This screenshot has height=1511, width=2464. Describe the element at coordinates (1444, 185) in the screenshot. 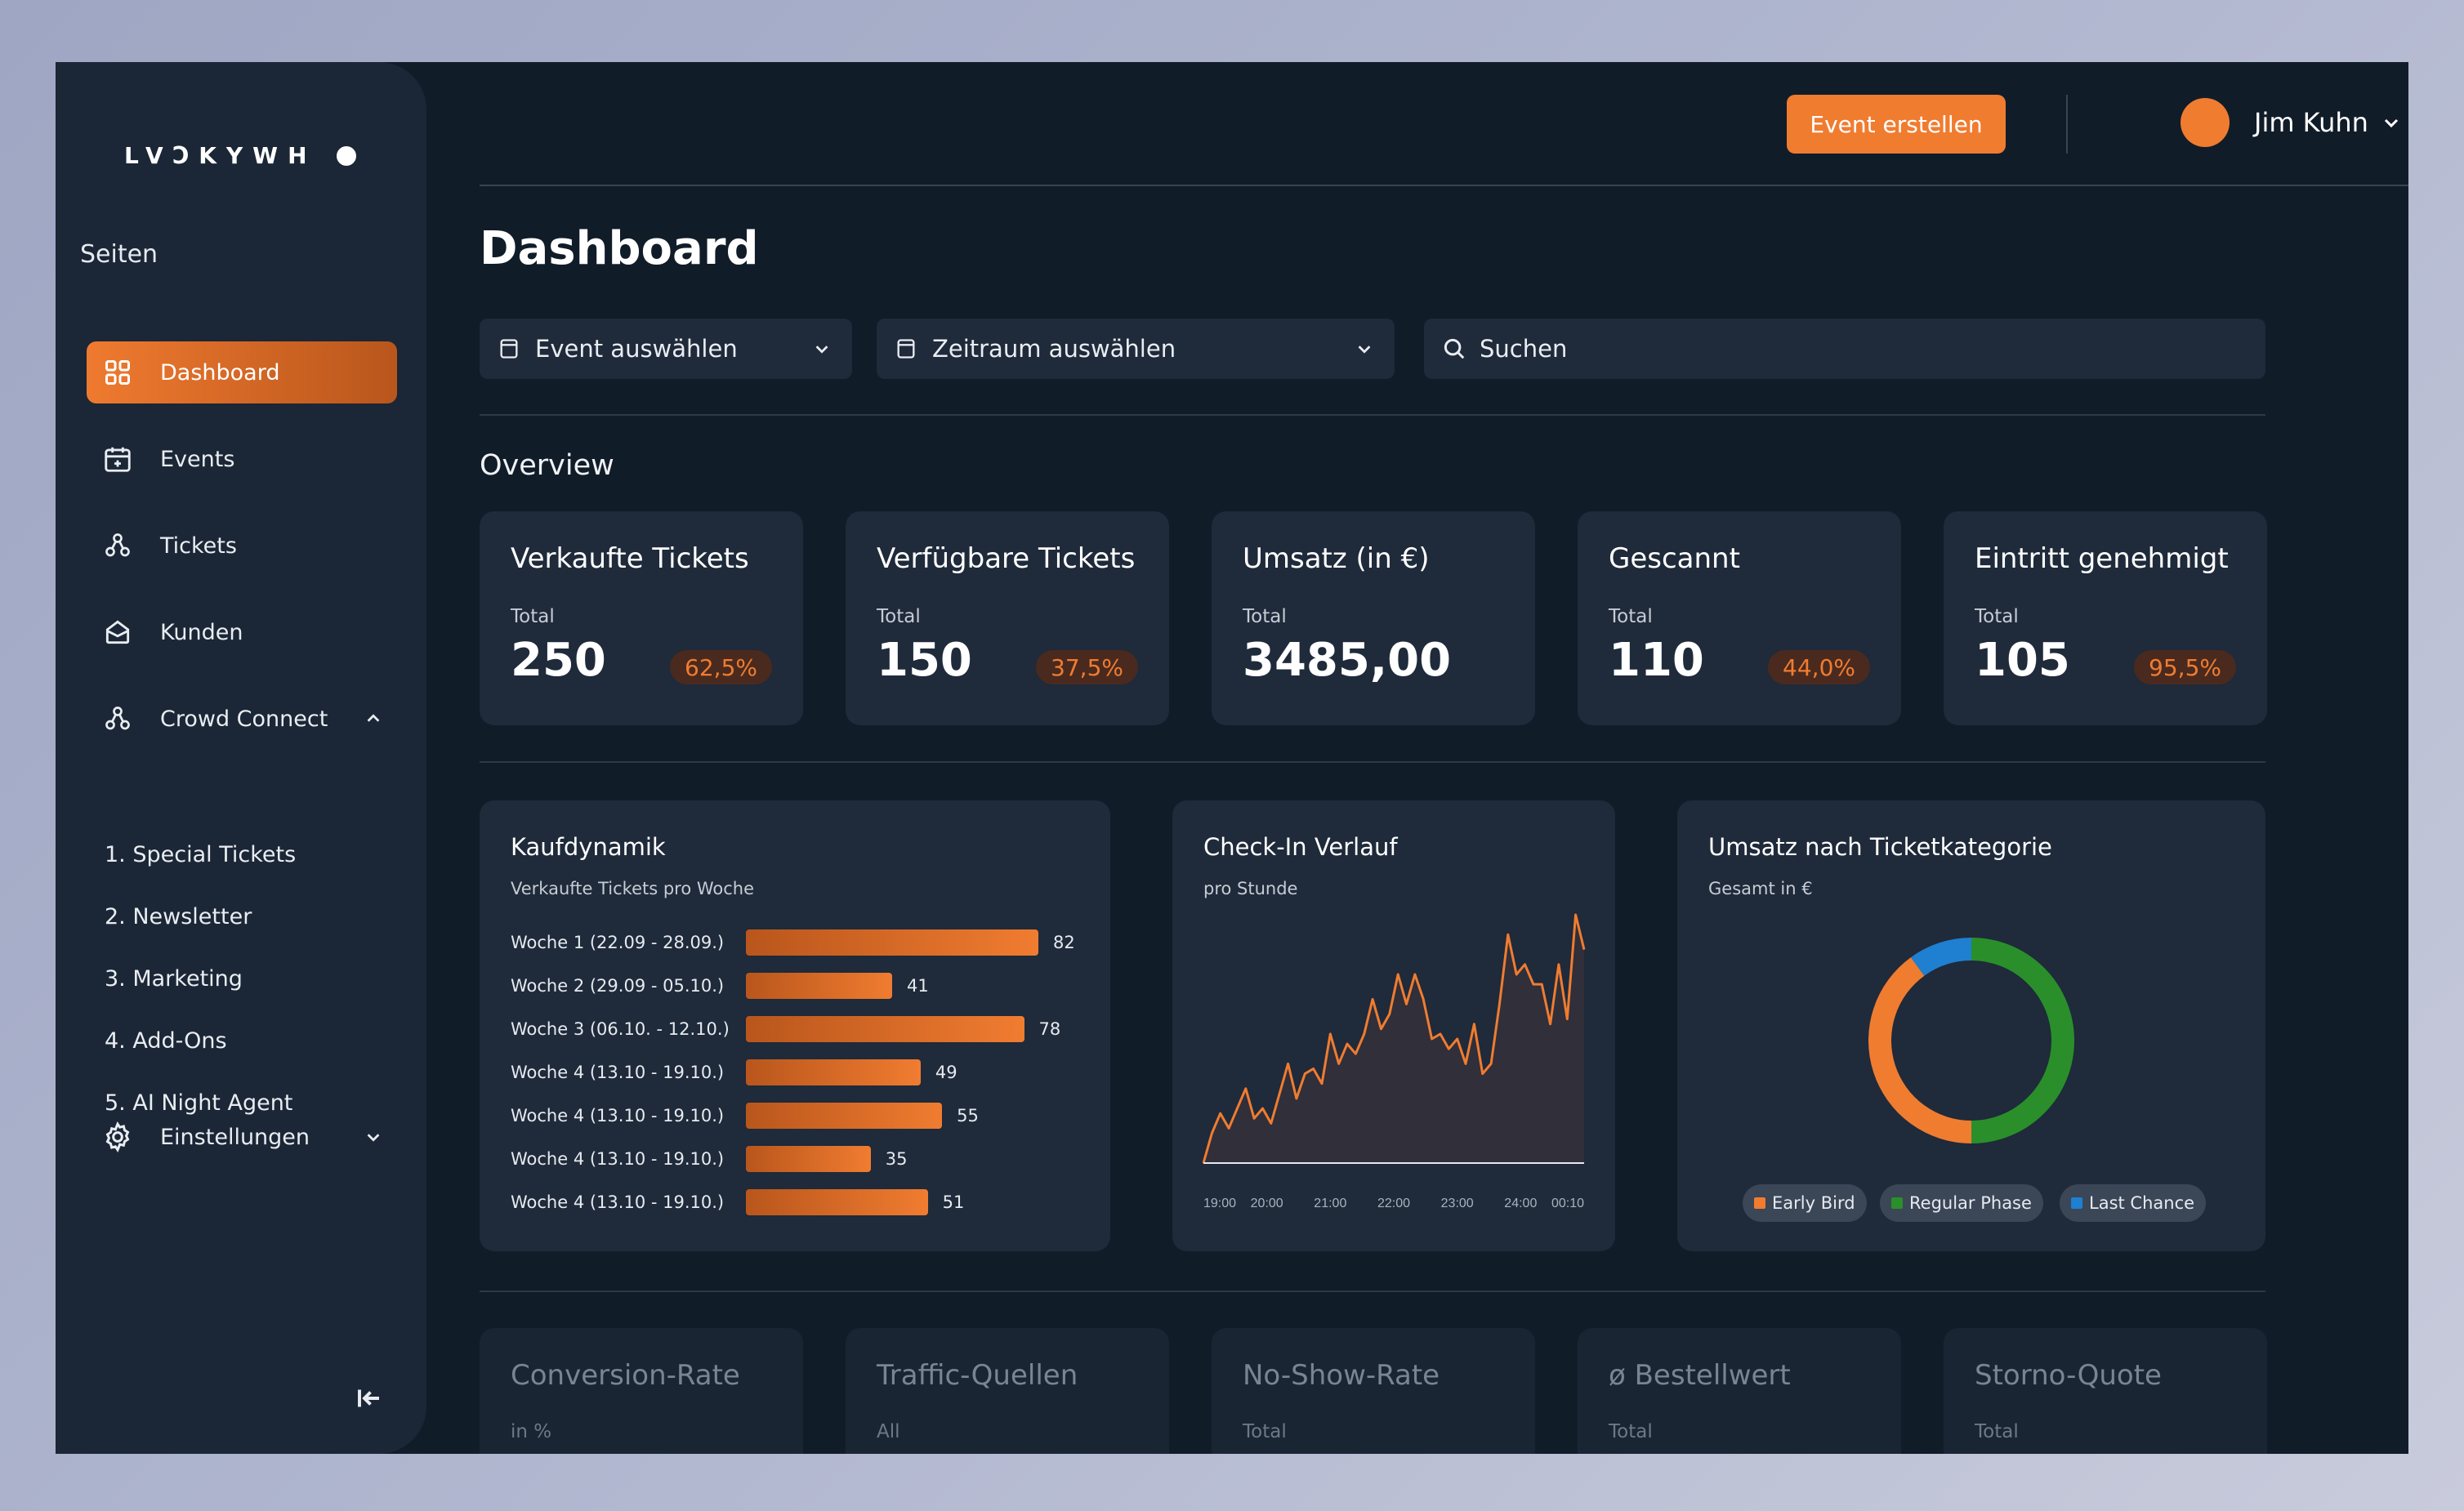

I see `header-divider-line` at that location.